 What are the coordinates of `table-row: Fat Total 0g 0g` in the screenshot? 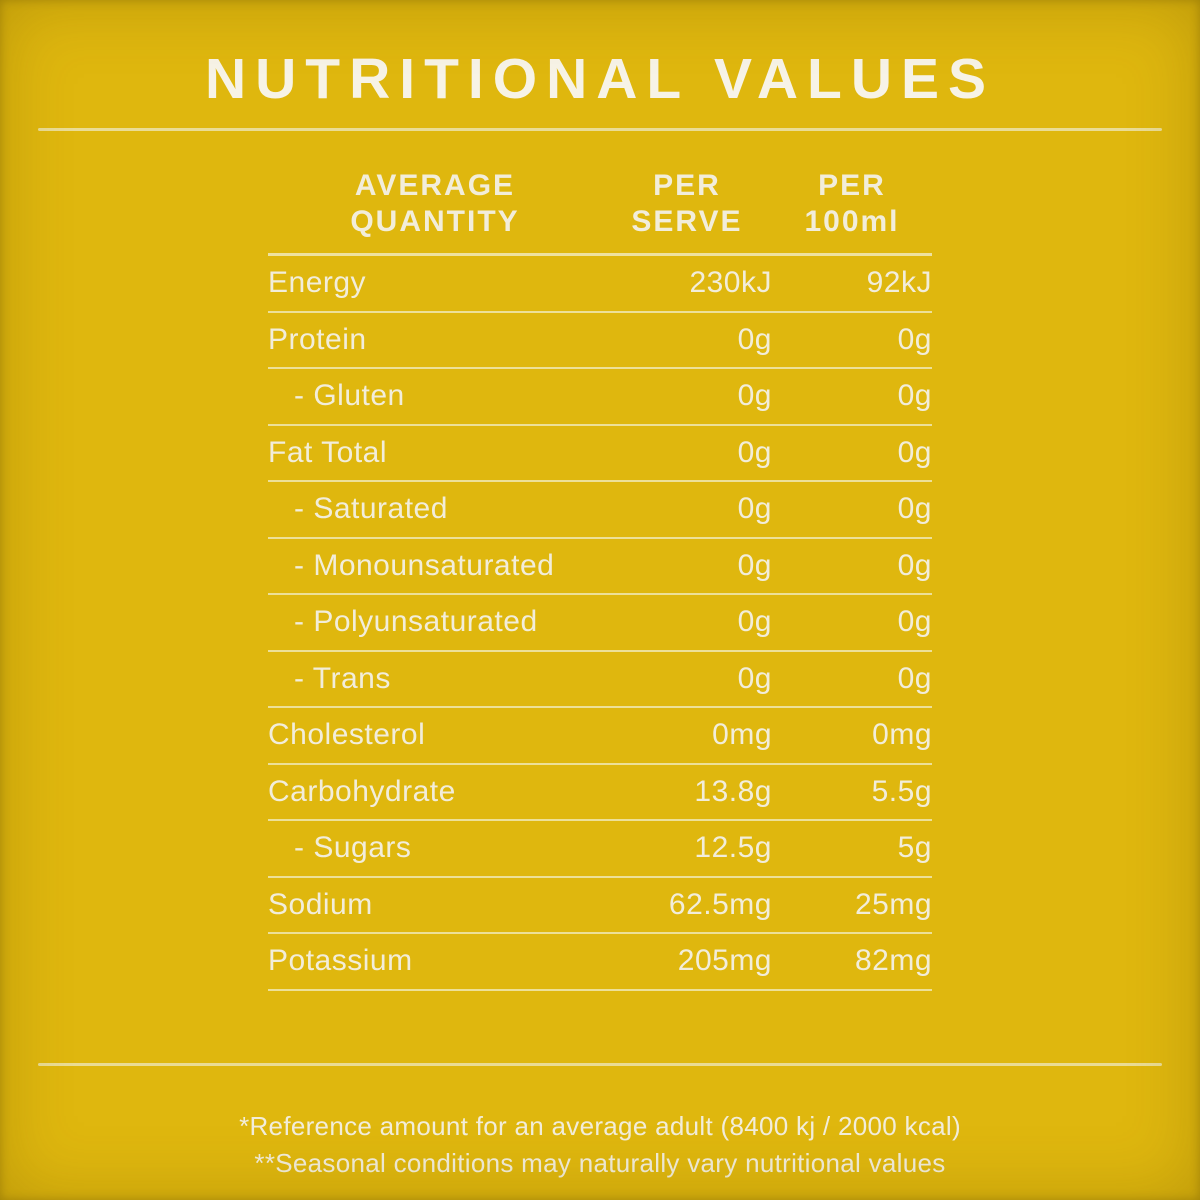 It's located at (600, 454).